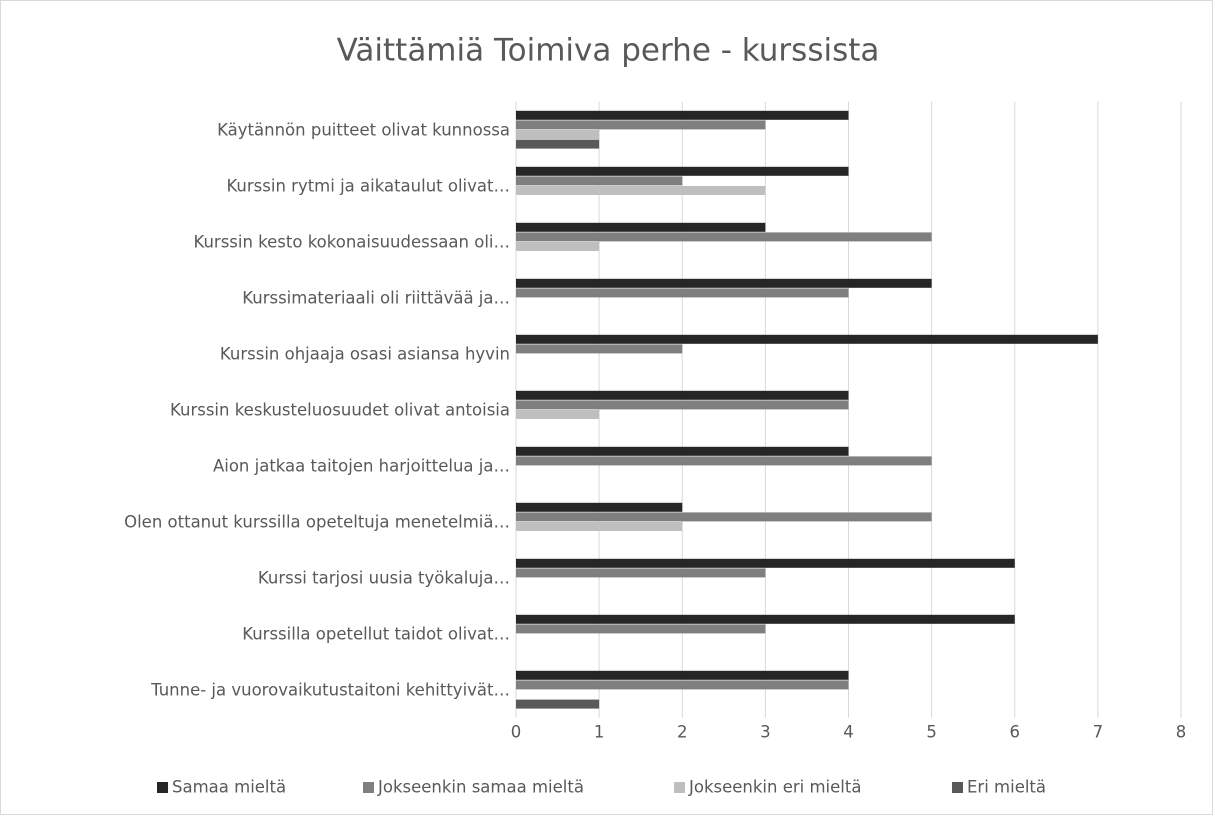  Describe the element at coordinates (765, 732) in the screenshot. I see `x-tick-label: 3` at that location.